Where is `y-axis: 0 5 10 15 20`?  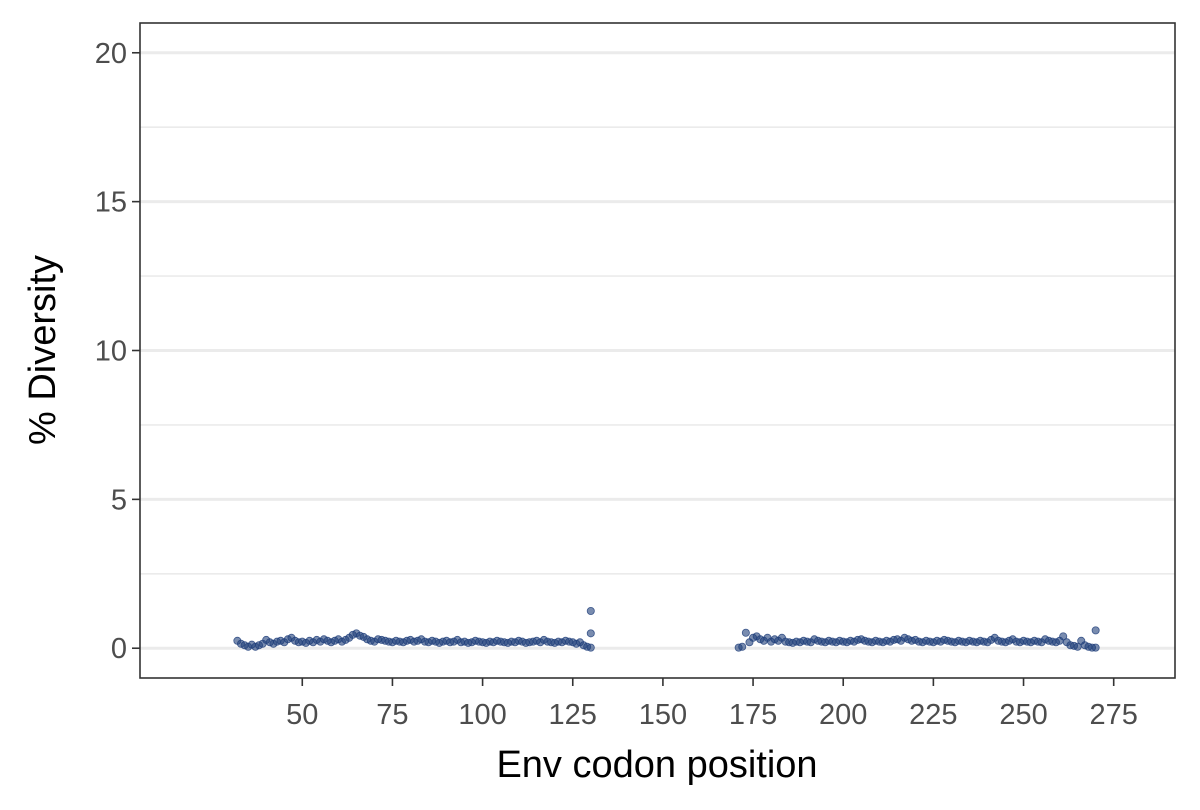
y-axis: 0 5 10 15 20 is located at coordinates (117, 351).